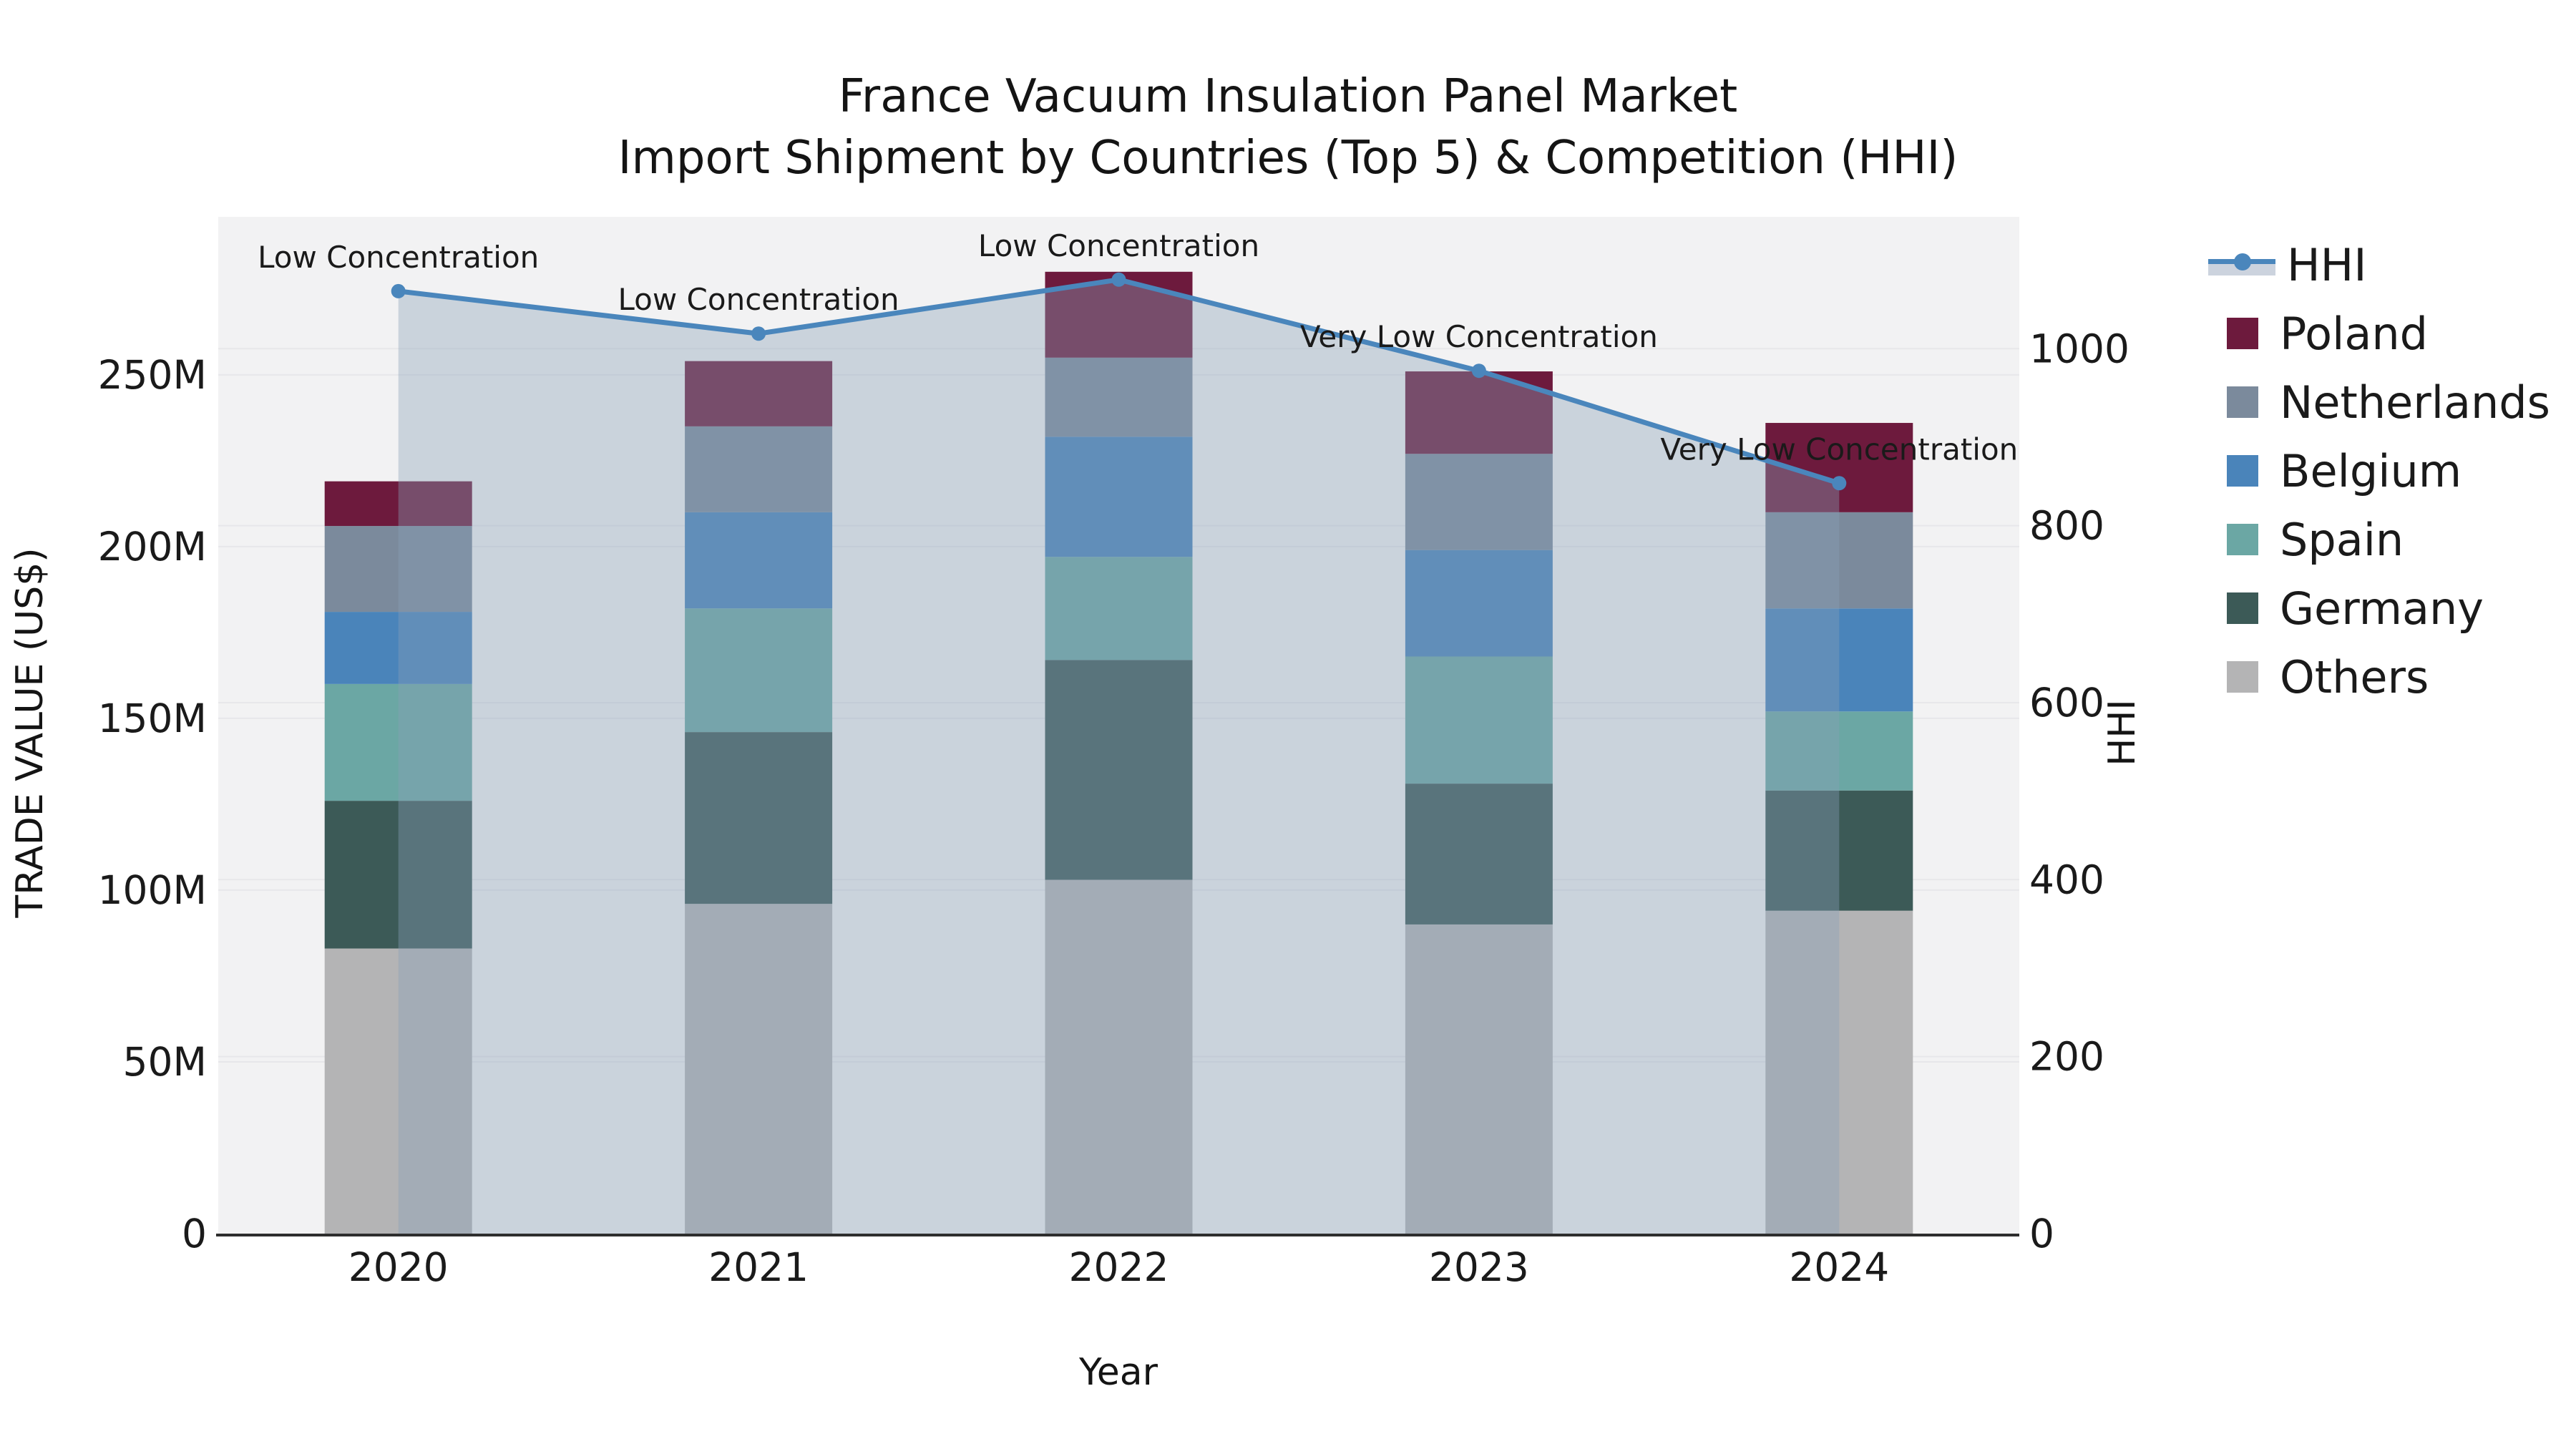  Describe the element at coordinates (1839, 850) in the screenshot. I see `bar-segment-germany-2024` at that location.